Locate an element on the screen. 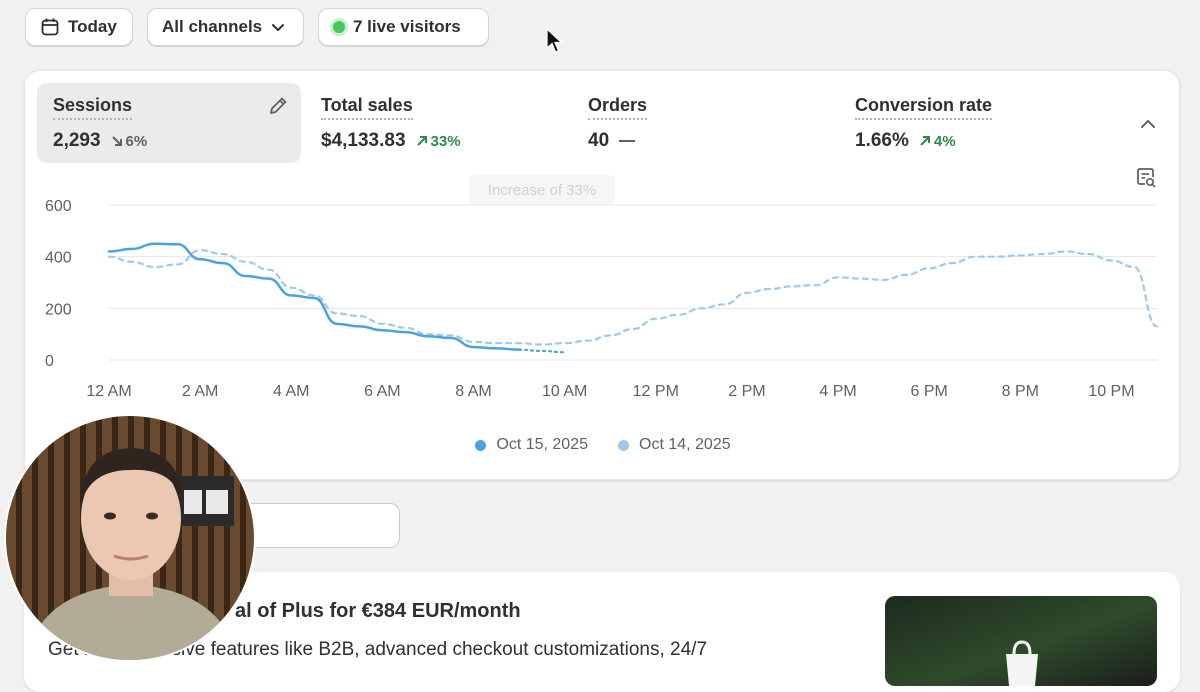  date-range-button: Today is located at coordinates (79, 27).